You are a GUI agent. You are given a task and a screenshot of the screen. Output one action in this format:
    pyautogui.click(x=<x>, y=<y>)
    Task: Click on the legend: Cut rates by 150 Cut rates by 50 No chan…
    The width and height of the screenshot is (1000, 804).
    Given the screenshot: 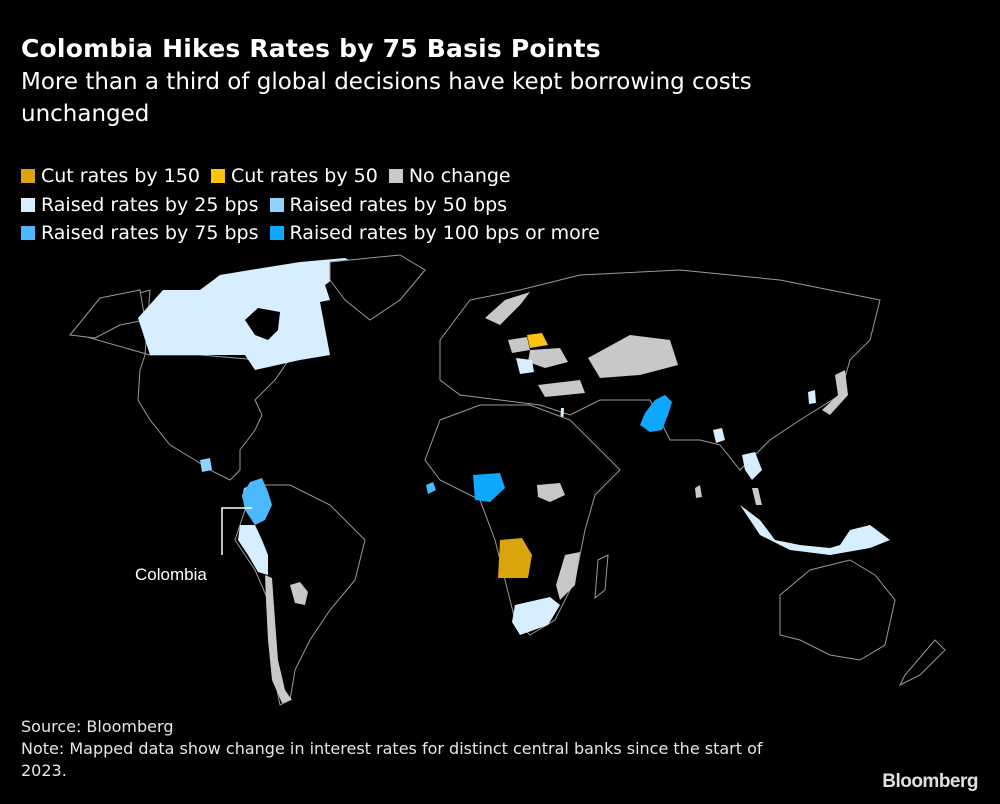 What is the action you would take?
    pyautogui.click(x=316, y=205)
    